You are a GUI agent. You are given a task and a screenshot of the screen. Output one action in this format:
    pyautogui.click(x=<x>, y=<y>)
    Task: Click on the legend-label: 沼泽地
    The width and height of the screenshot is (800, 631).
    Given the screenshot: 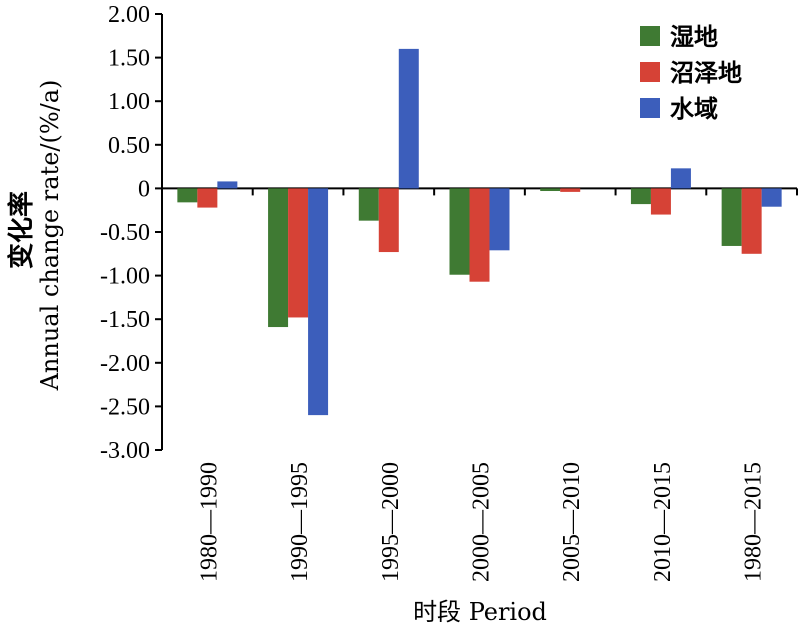 What is the action you would take?
    pyautogui.click(x=706, y=73)
    